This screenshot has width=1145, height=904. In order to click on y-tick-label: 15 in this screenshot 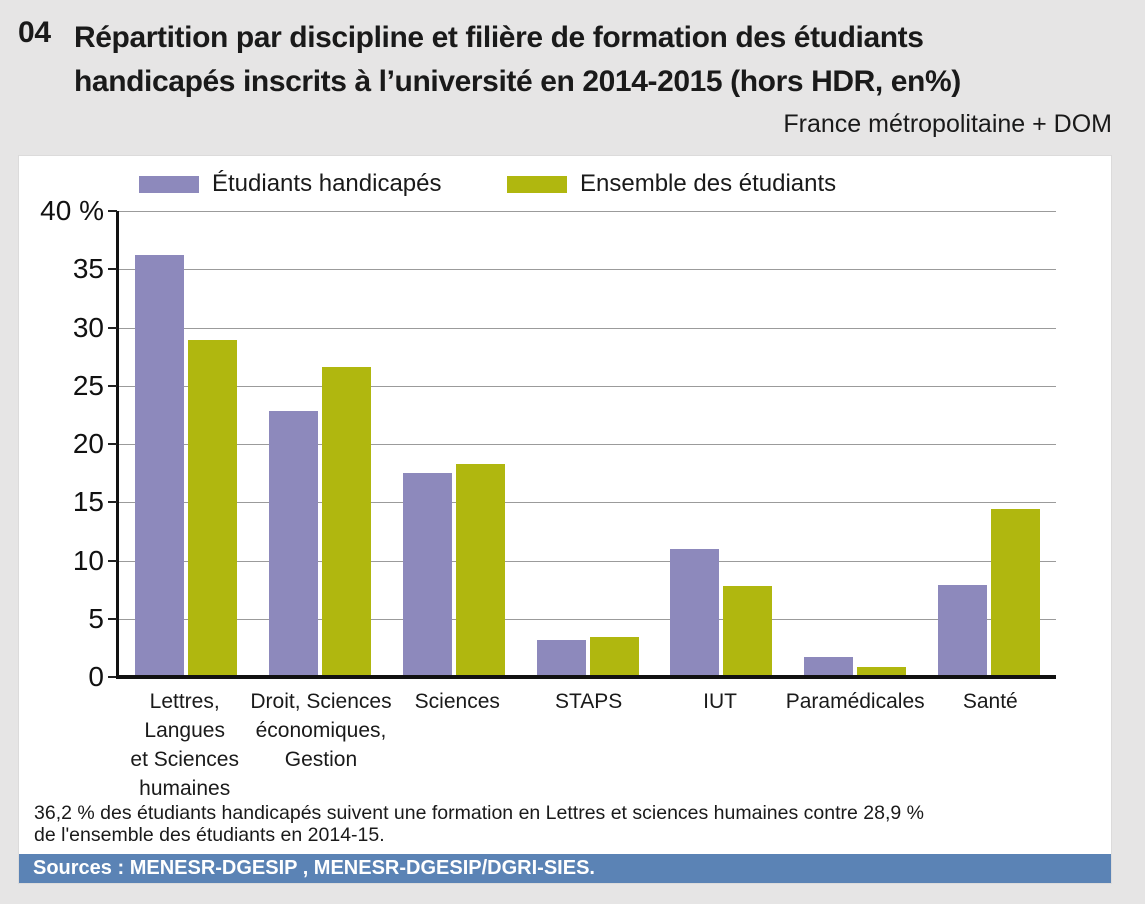, I will do `click(88, 502)`.